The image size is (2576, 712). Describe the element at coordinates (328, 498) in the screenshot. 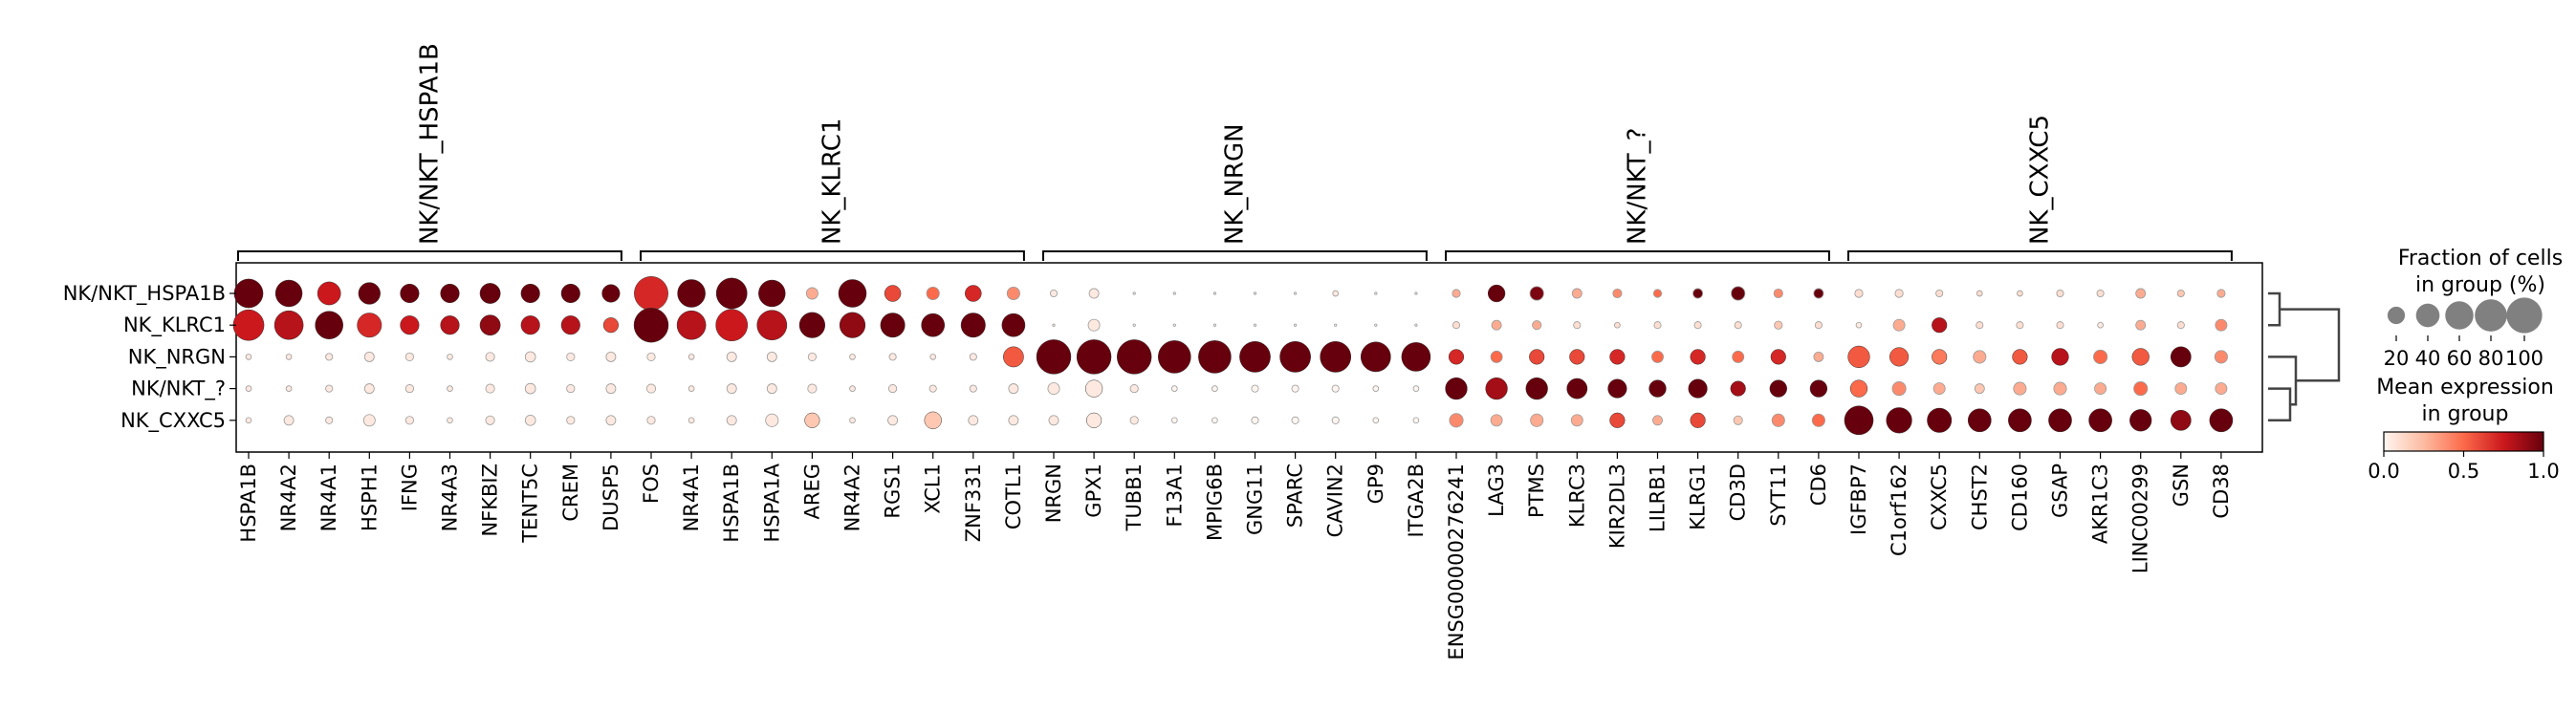

I see `gene-label: NR4A1` at that location.